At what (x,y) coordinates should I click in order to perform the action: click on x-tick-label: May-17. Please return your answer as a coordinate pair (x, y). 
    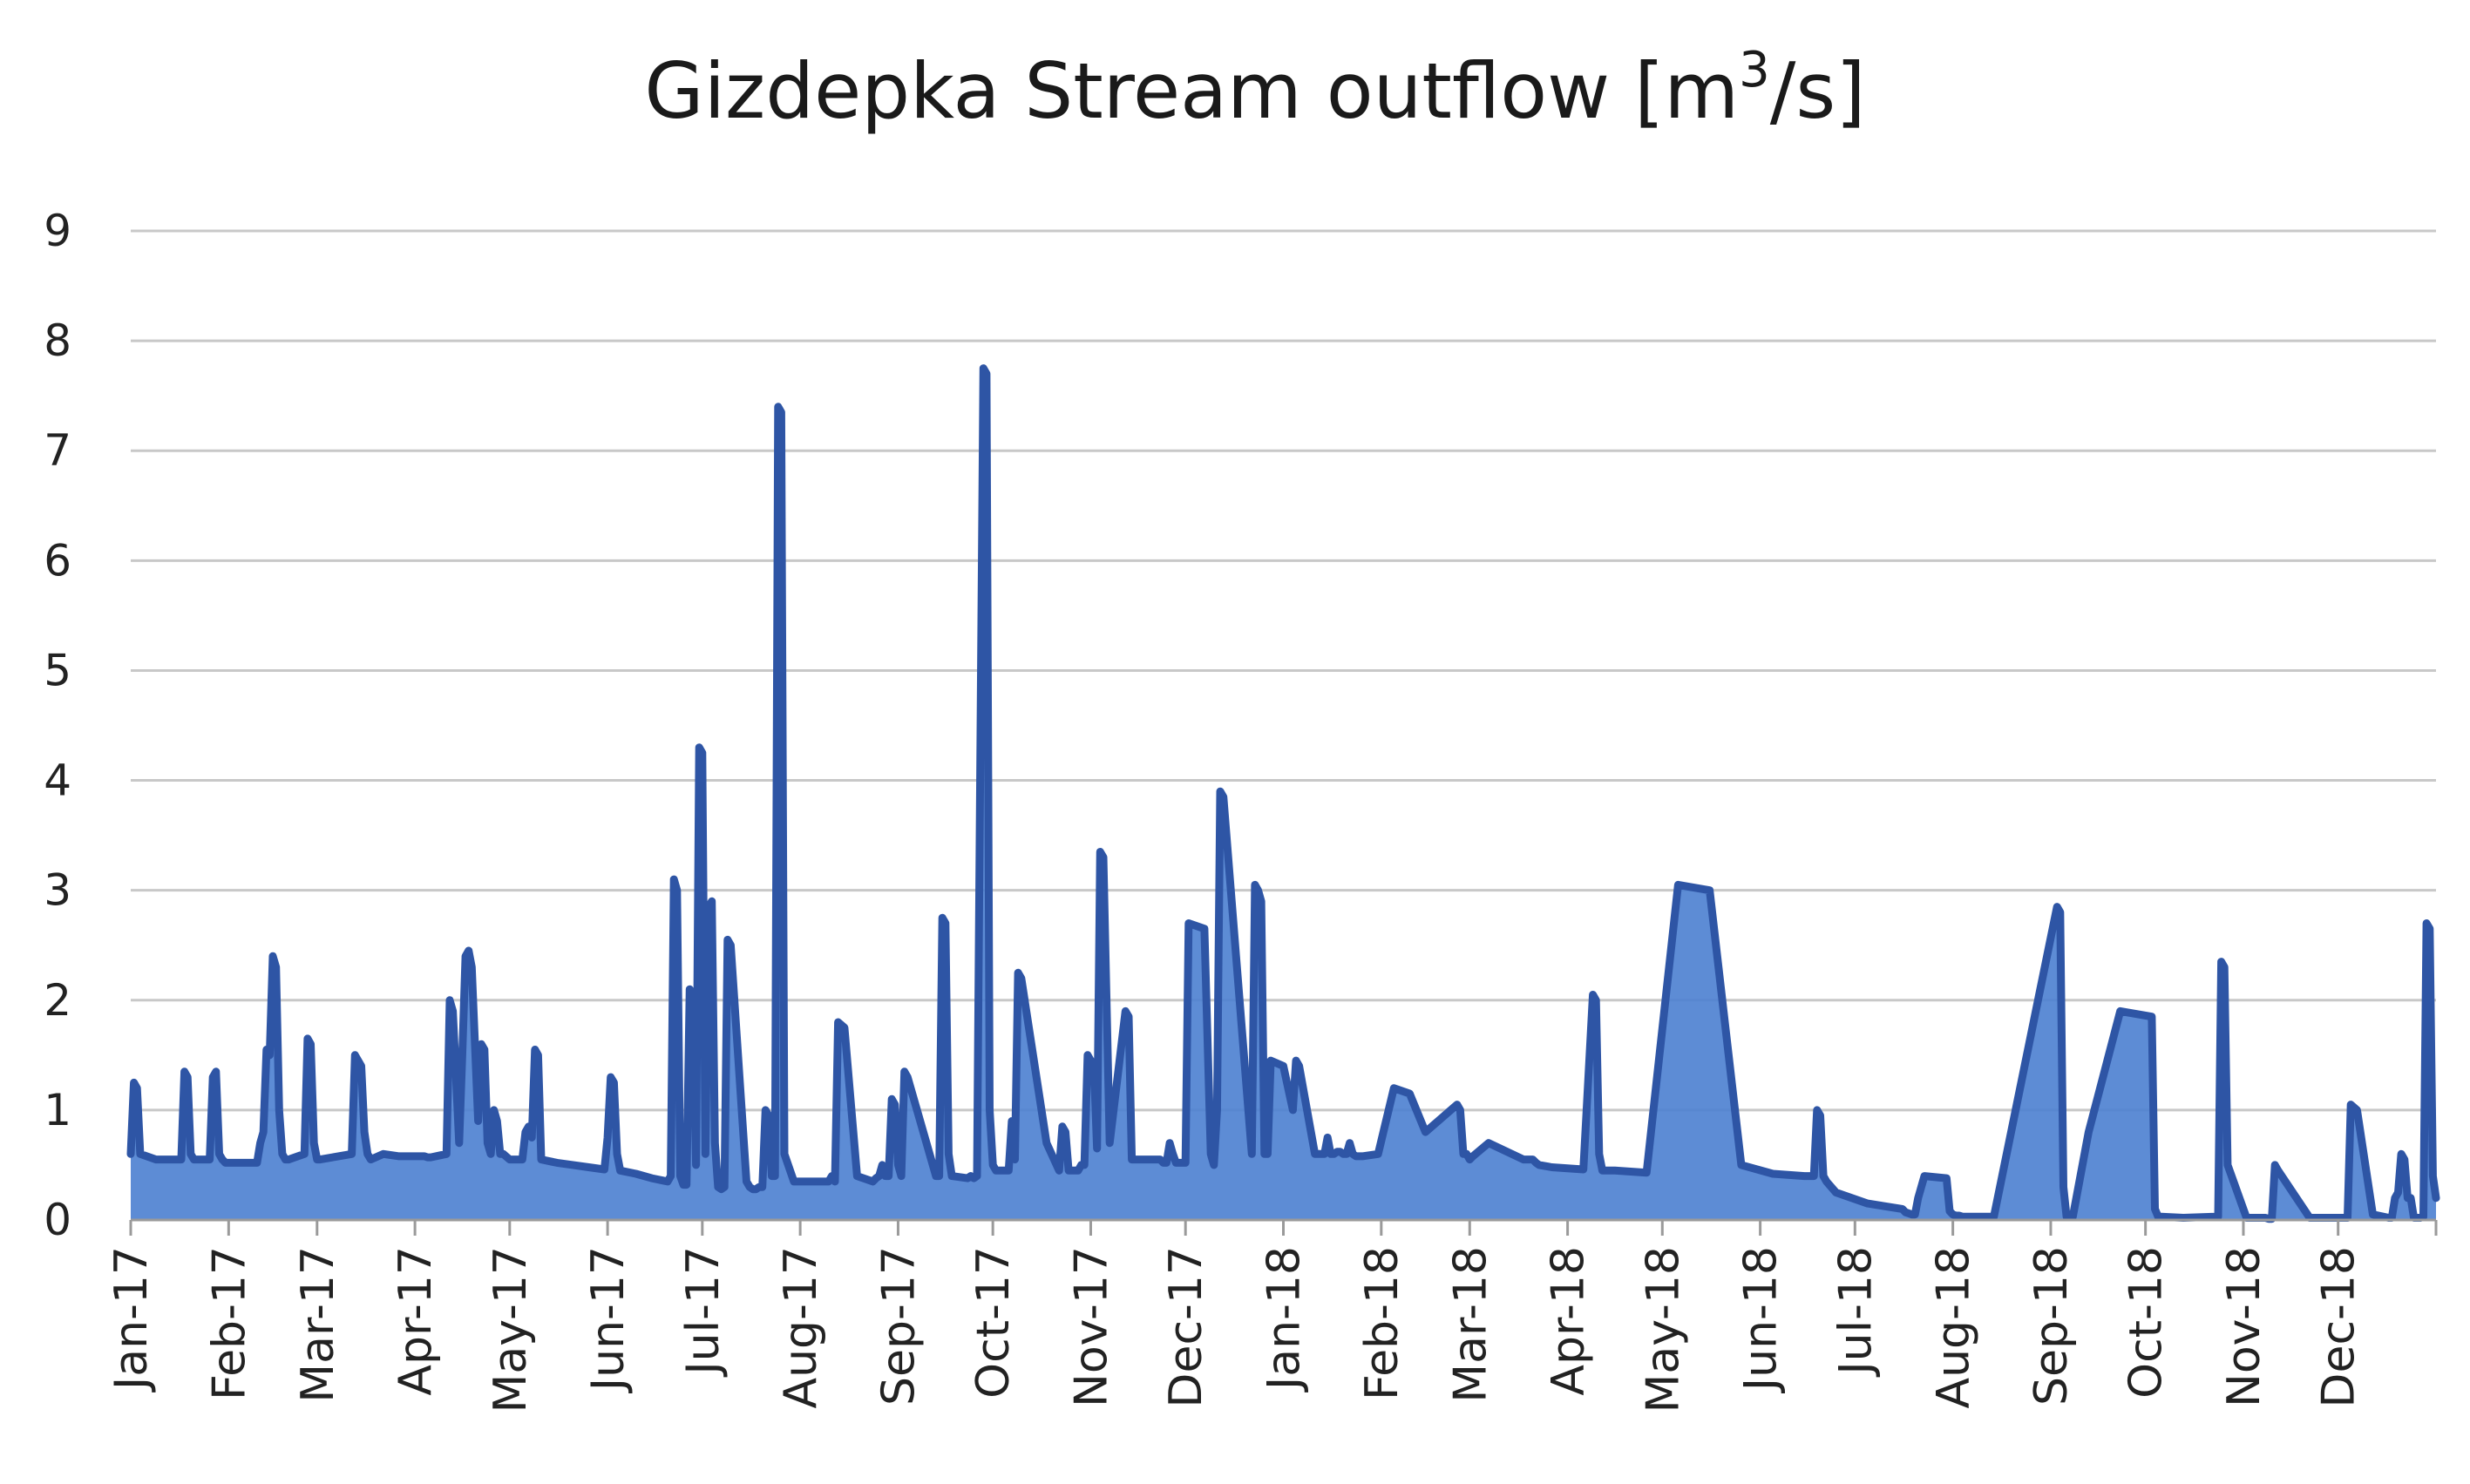
    Looking at the image, I should click on (511, 1329).